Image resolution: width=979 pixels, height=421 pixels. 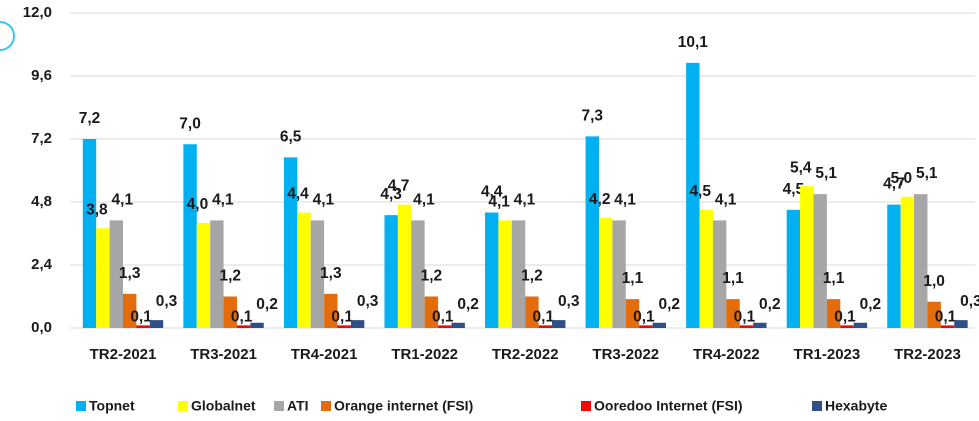 I want to click on legend-label: Hexabyte, so click(x=856, y=406).